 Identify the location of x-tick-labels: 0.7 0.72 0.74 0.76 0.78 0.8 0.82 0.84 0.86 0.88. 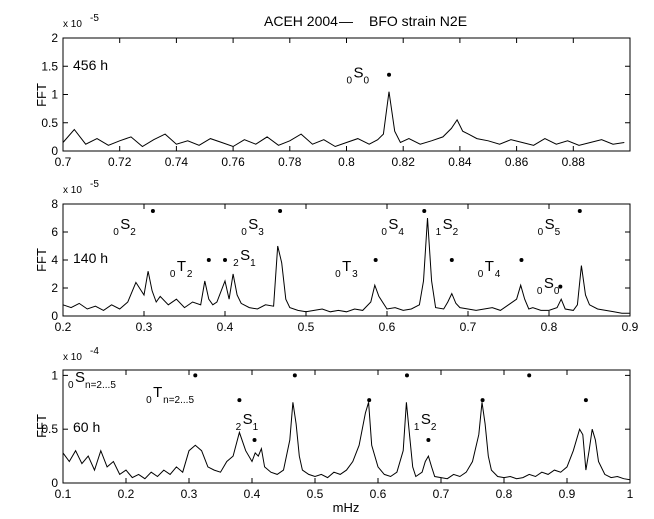
(320, 162).